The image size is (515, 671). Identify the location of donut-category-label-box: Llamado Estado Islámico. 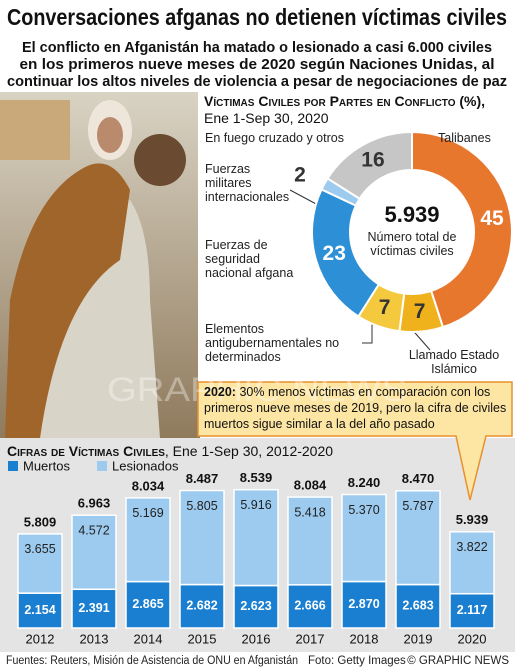
(454, 362).